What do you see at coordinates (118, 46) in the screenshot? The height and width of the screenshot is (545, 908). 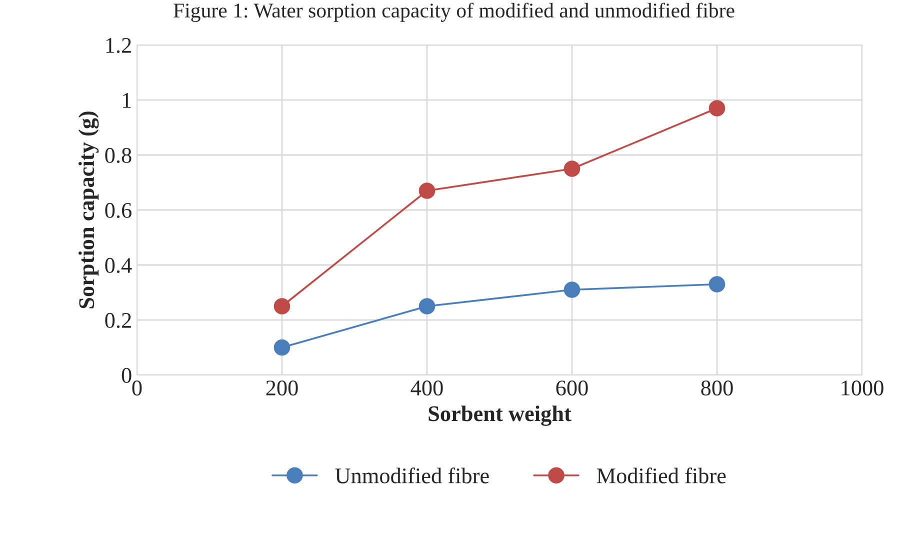 I see `y-tick-label: 1.2` at bounding box center [118, 46].